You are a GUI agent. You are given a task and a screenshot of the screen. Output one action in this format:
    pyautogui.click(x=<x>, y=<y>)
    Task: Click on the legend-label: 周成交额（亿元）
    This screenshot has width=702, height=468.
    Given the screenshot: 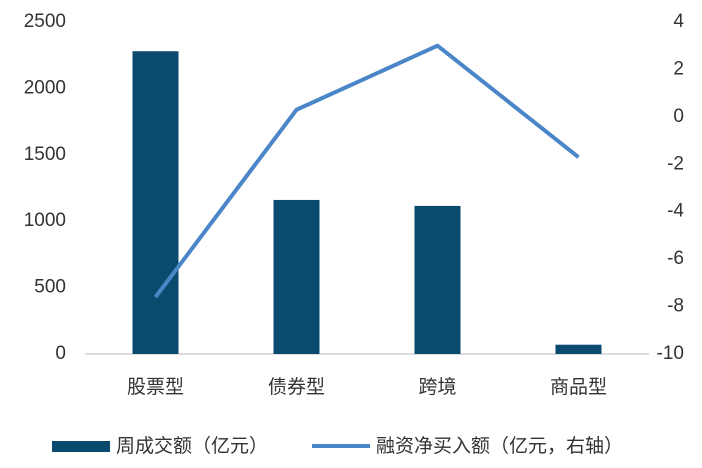 What is the action you would take?
    pyautogui.click(x=192, y=446)
    